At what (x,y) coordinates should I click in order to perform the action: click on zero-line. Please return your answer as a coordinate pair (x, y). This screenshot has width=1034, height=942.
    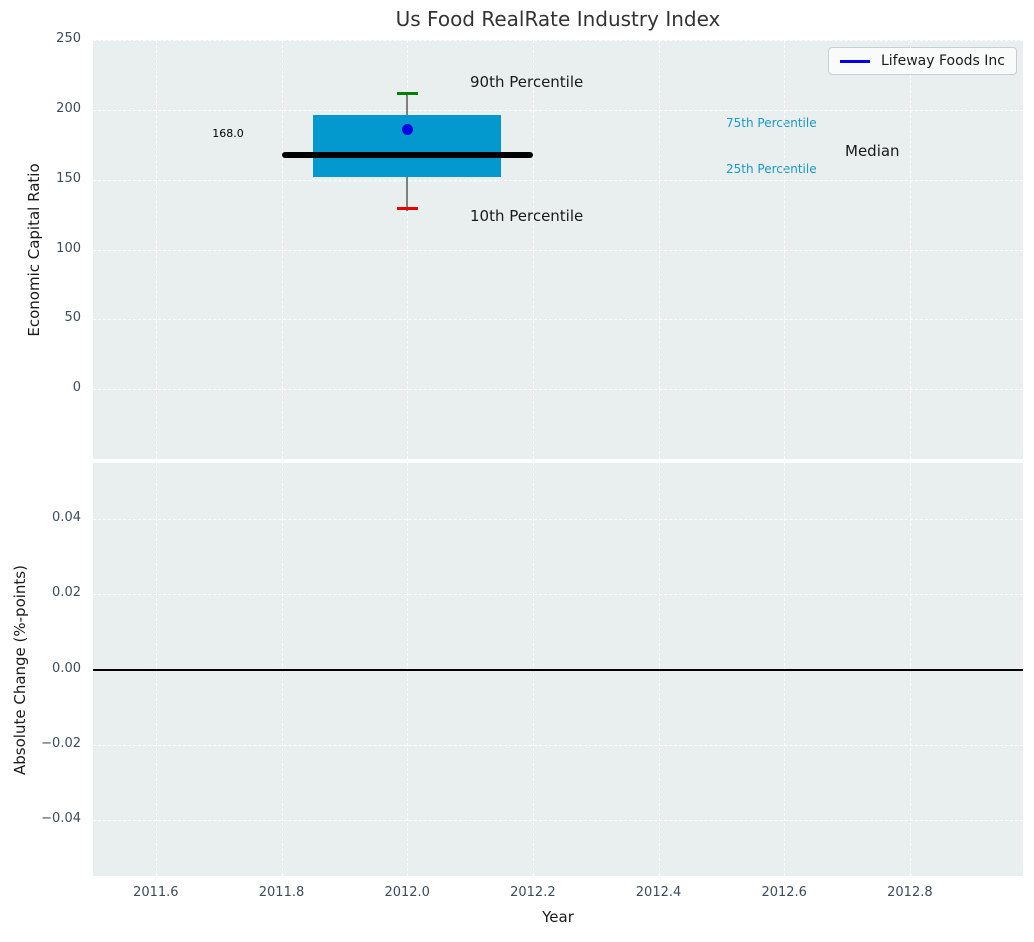
    Looking at the image, I should click on (558, 669).